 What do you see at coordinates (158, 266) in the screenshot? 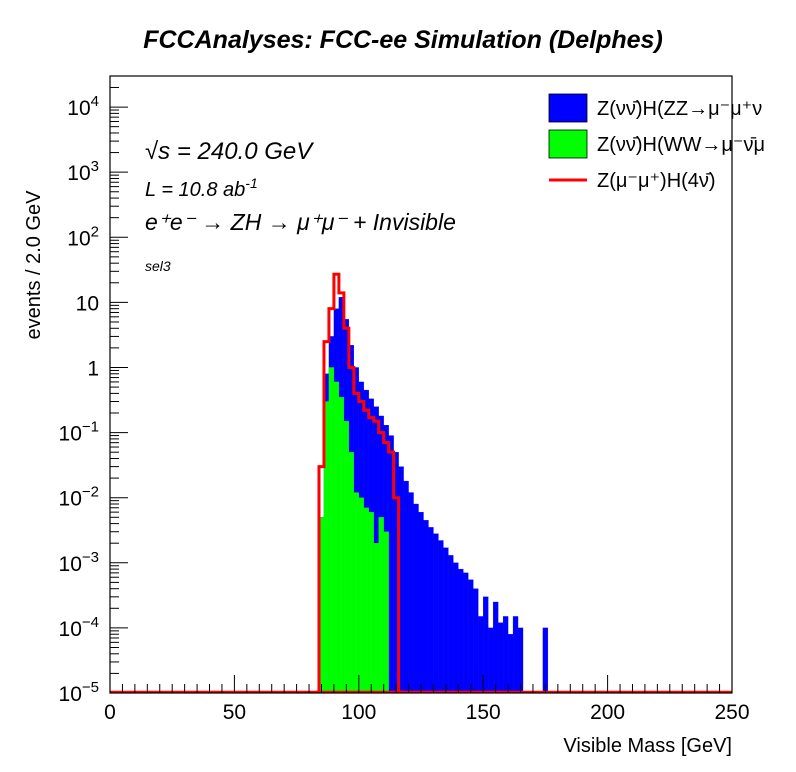
I see `selection-label: sel3` at bounding box center [158, 266].